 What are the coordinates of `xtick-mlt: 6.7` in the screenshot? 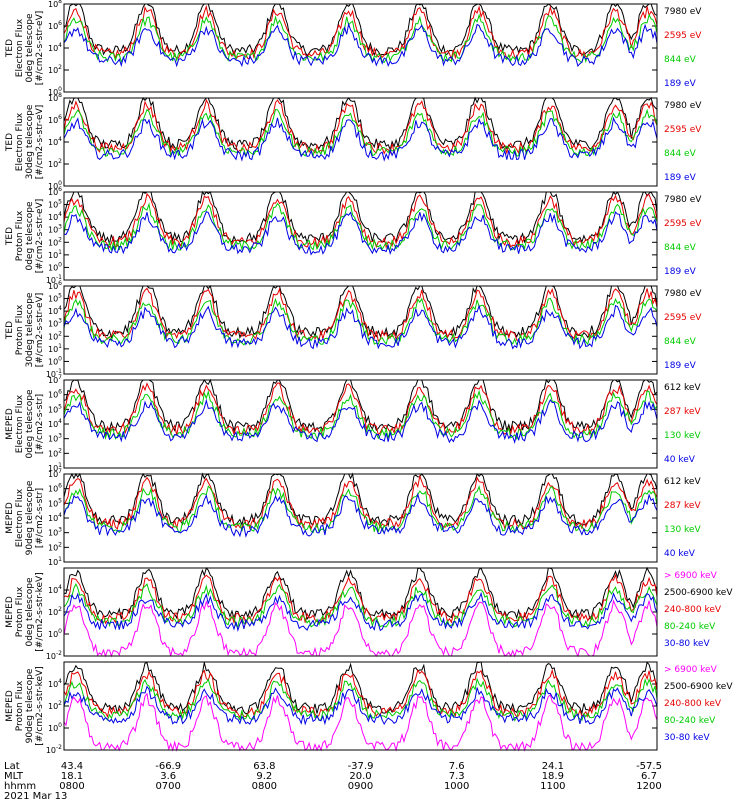 It's located at (649, 776).